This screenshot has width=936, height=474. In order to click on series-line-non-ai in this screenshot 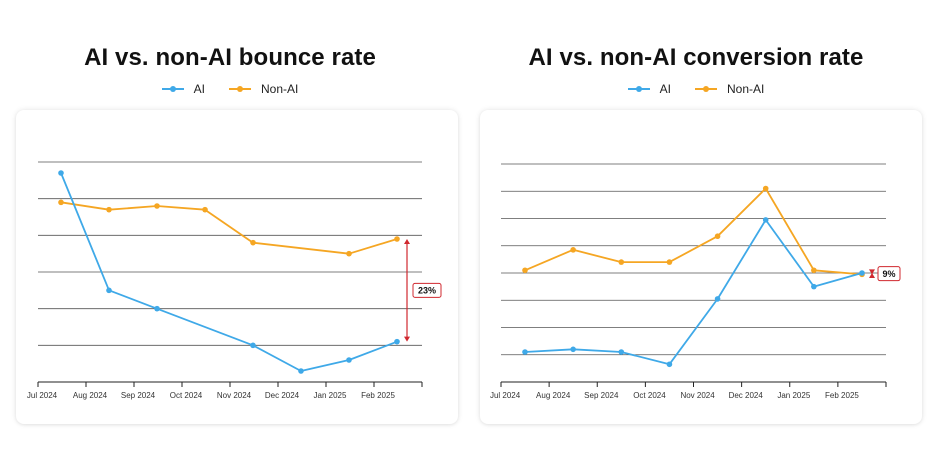, I will do `click(693, 231)`.